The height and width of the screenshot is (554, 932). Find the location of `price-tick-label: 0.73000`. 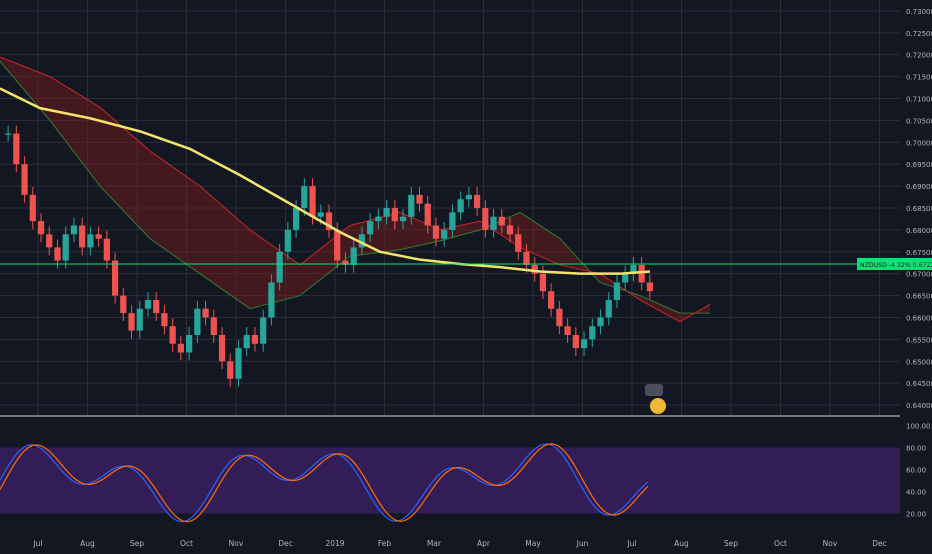

price-tick-label: 0.73000 is located at coordinates (919, 12).